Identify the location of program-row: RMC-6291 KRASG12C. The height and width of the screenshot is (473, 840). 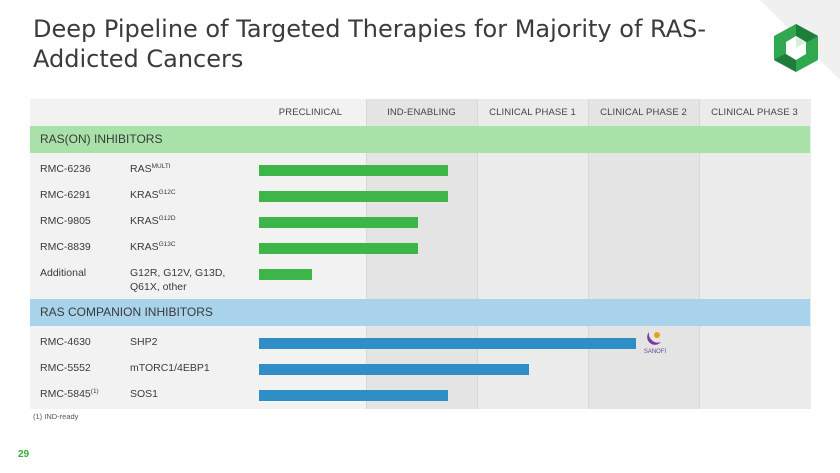
(420, 196).